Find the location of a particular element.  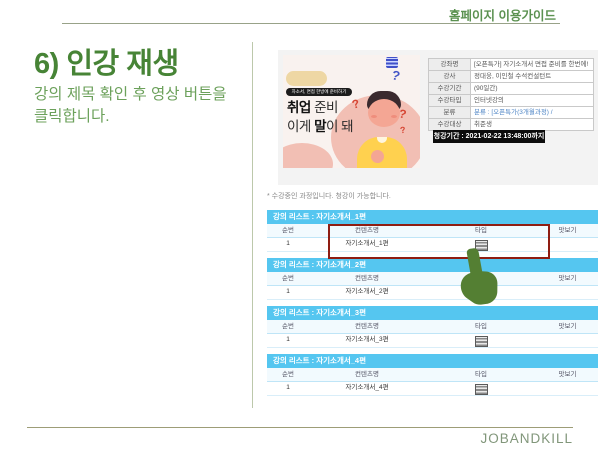

row-content-name: 자기소개서_1편 is located at coordinates (367, 243).